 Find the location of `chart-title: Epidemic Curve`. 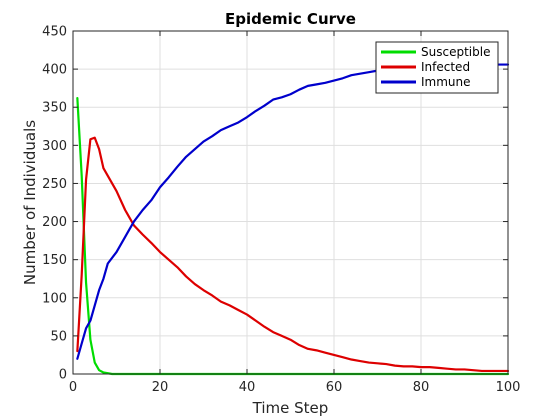

chart-title: Epidemic Curve is located at coordinates (290, 19).